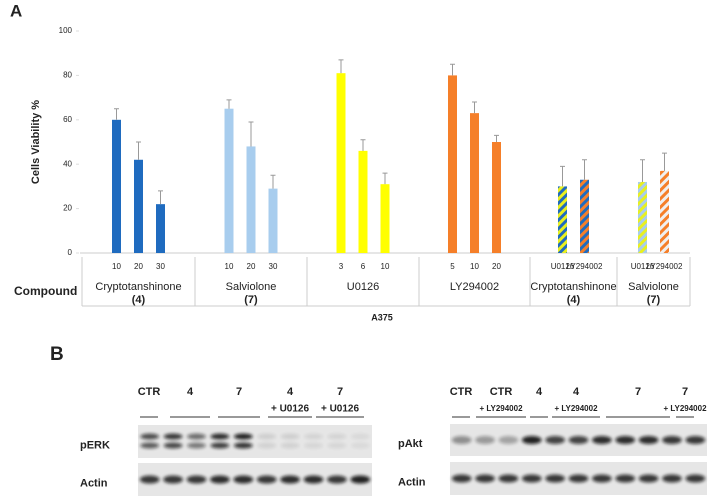 The width and height of the screenshot is (713, 499). Describe the element at coordinates (363, 266) in the screenshot. I see `x-tick-label: 6` at that location.